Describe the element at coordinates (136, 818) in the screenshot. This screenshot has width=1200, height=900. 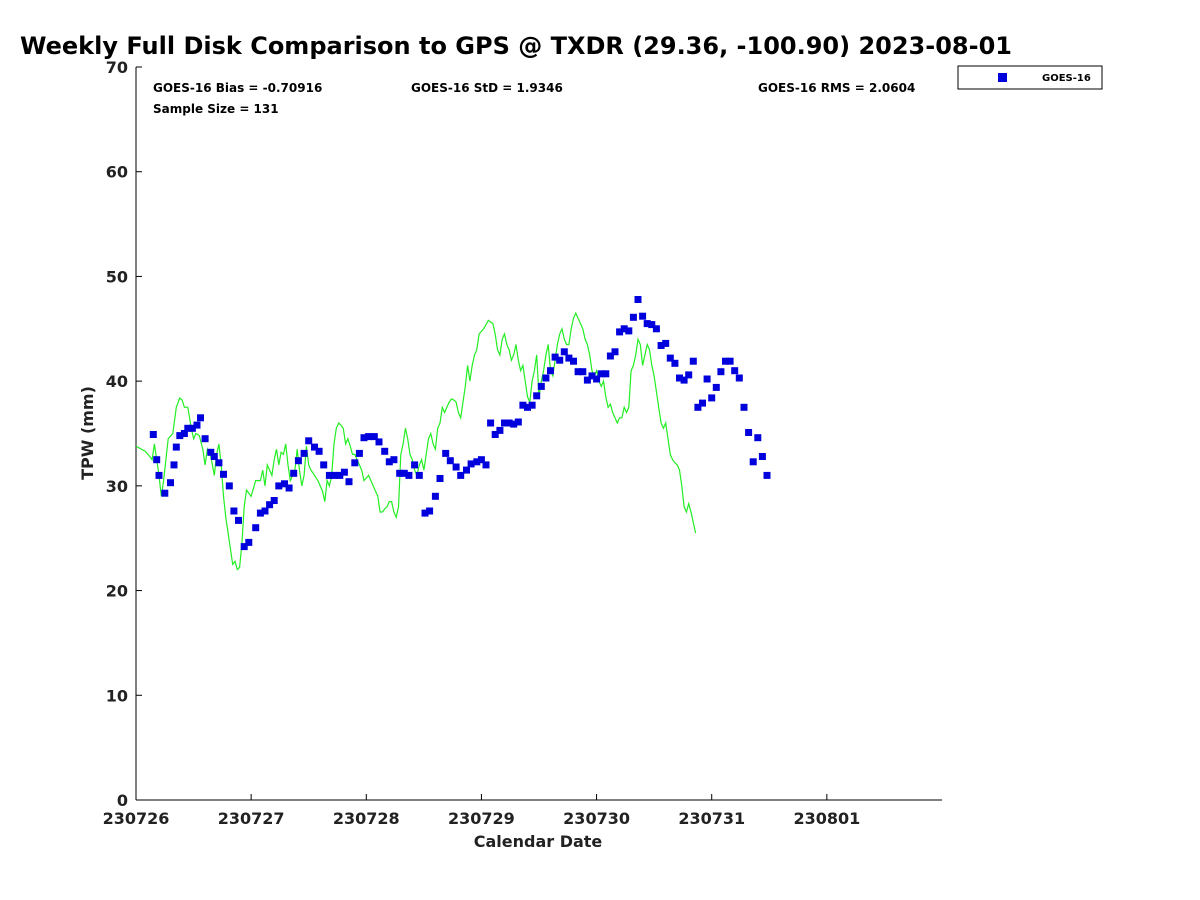
I see `x-tick-label: 230726` at that location.